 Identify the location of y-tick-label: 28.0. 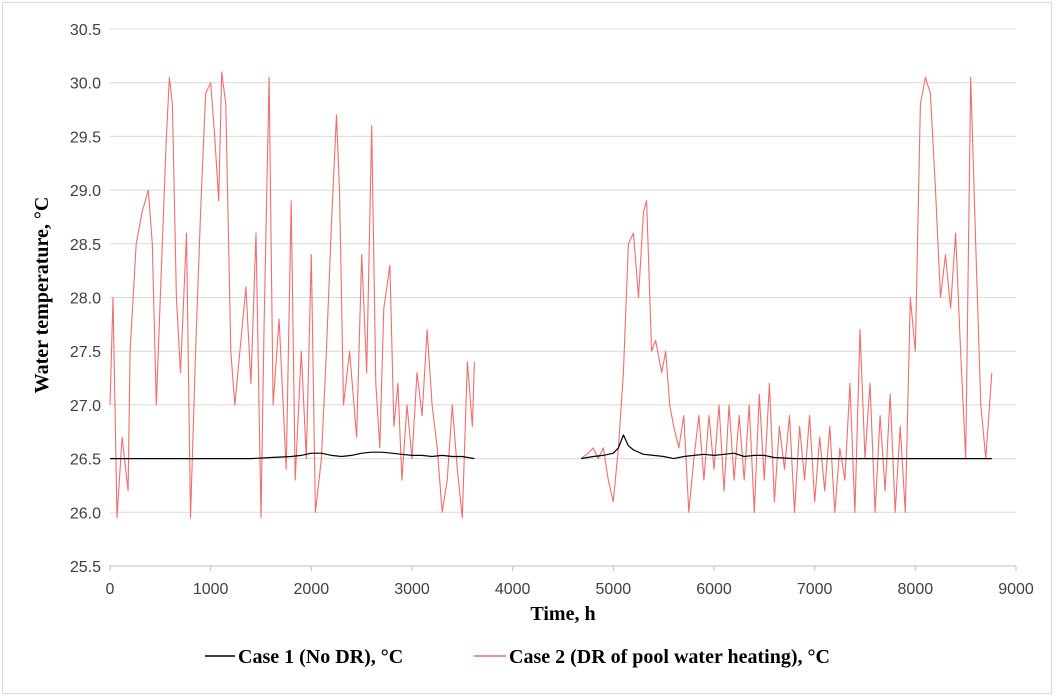
(85, 299).